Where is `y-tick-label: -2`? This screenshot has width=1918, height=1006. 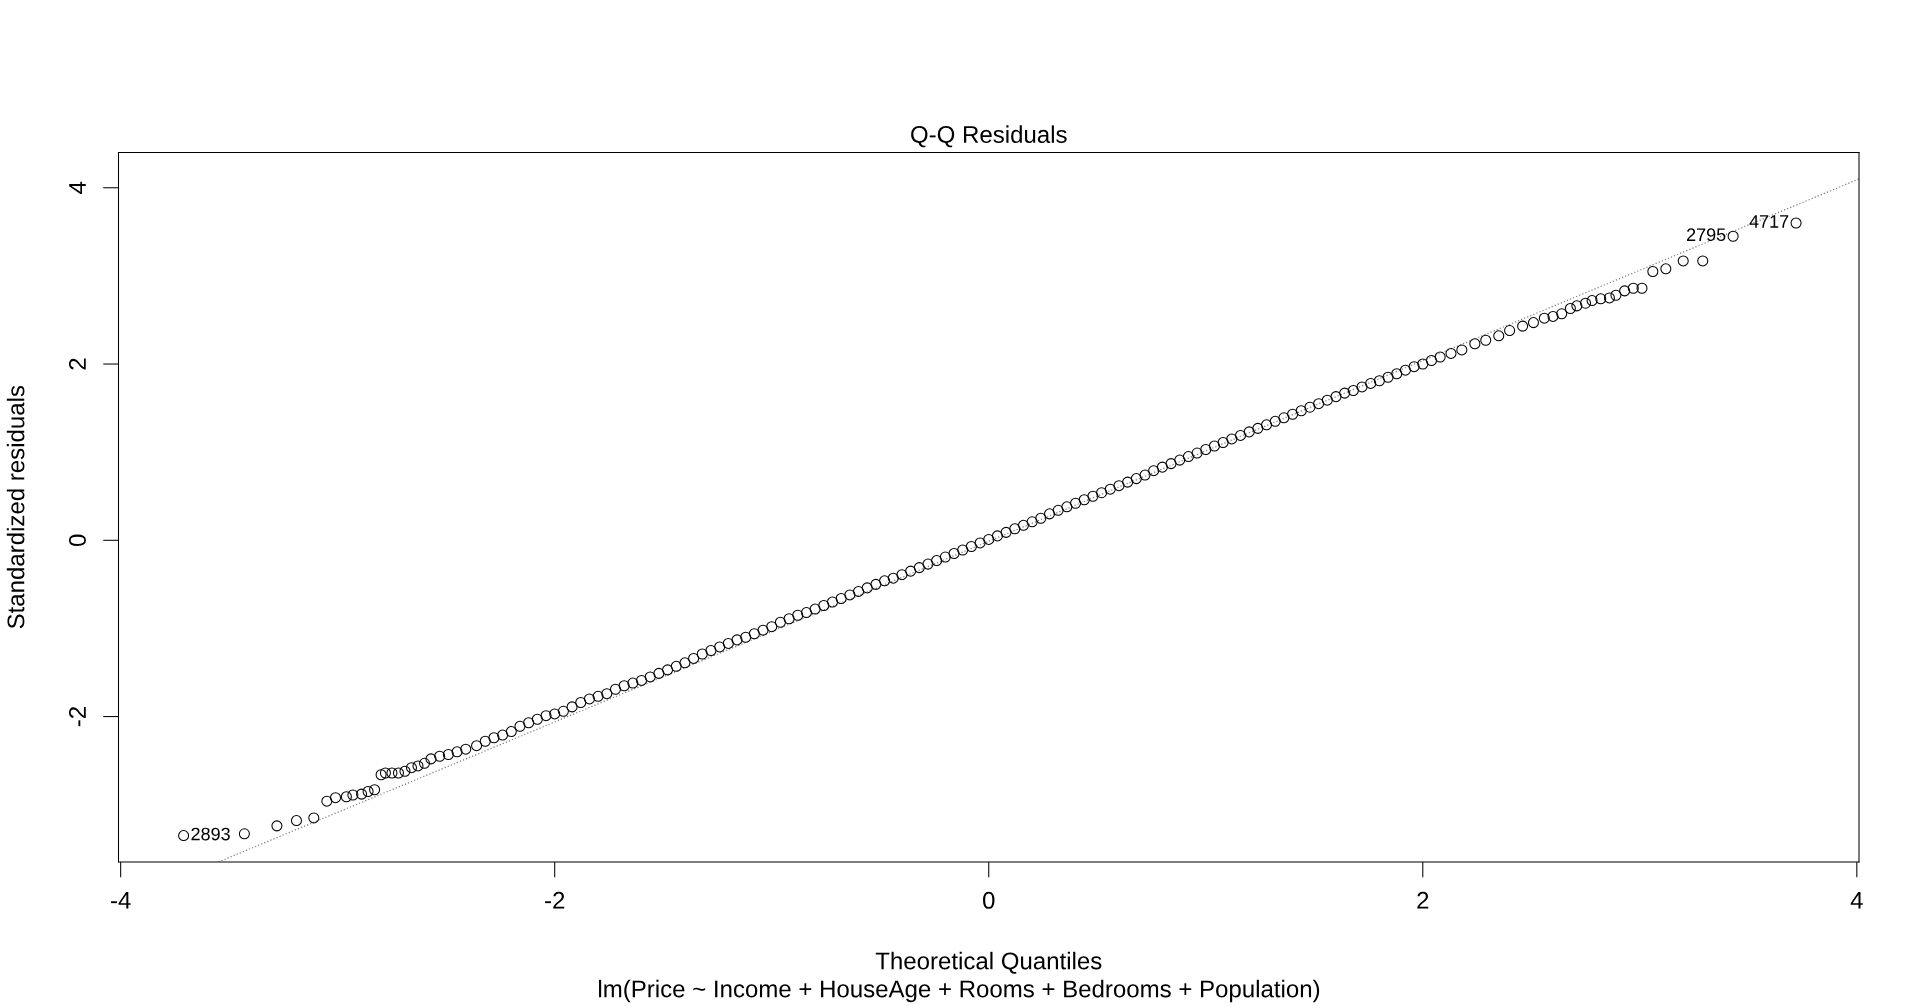 y-tick-label: -2 is located at coordinates (77, 717).